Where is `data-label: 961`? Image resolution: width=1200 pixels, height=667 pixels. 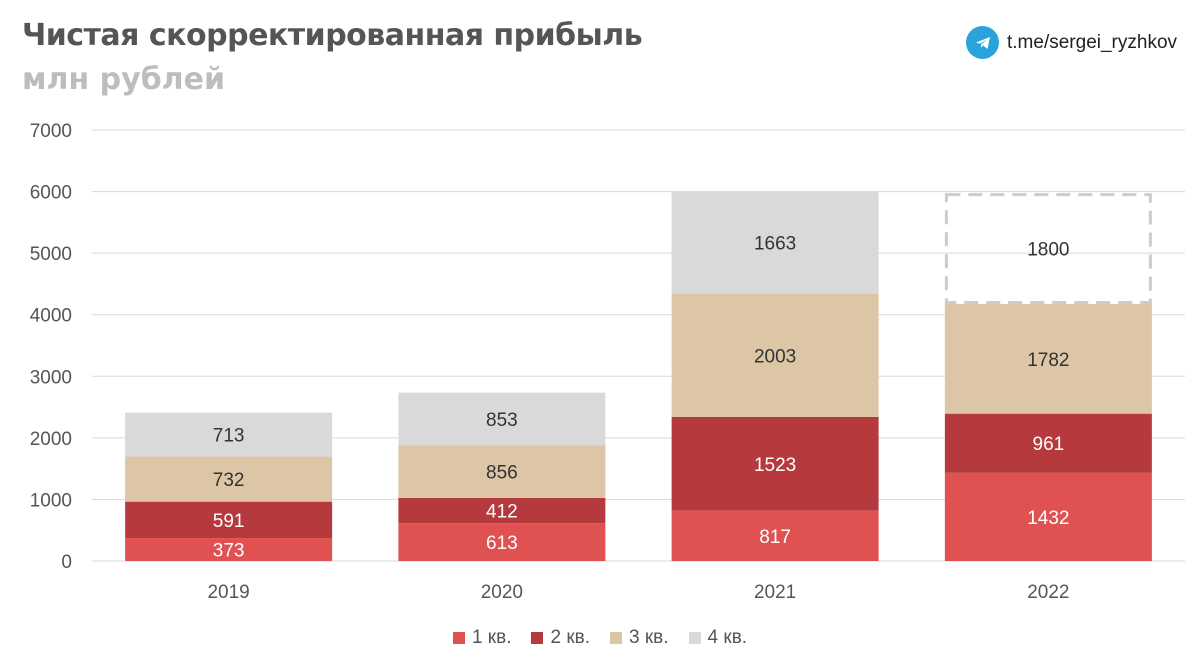 data-label: 961 is located at coordinates (1049, 444).